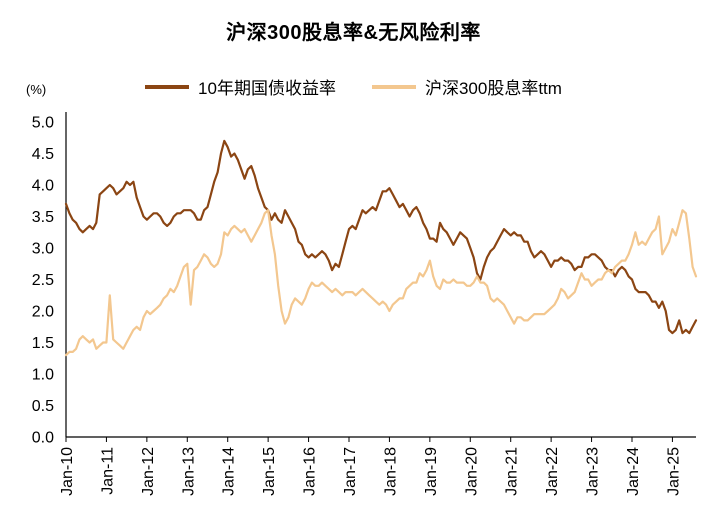 The image size is (707, 527). What do you see at coordinates (673, 471) in the screenshot?
I see `x-tick-label: Jan-25` at bounding box center [673, 471].